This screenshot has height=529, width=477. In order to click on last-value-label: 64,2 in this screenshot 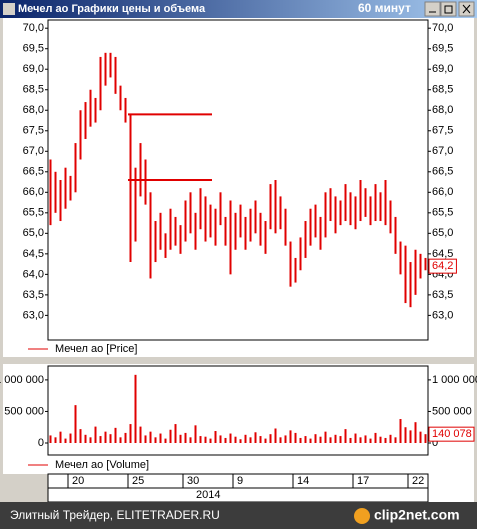, I will do `click(442, 266)`.